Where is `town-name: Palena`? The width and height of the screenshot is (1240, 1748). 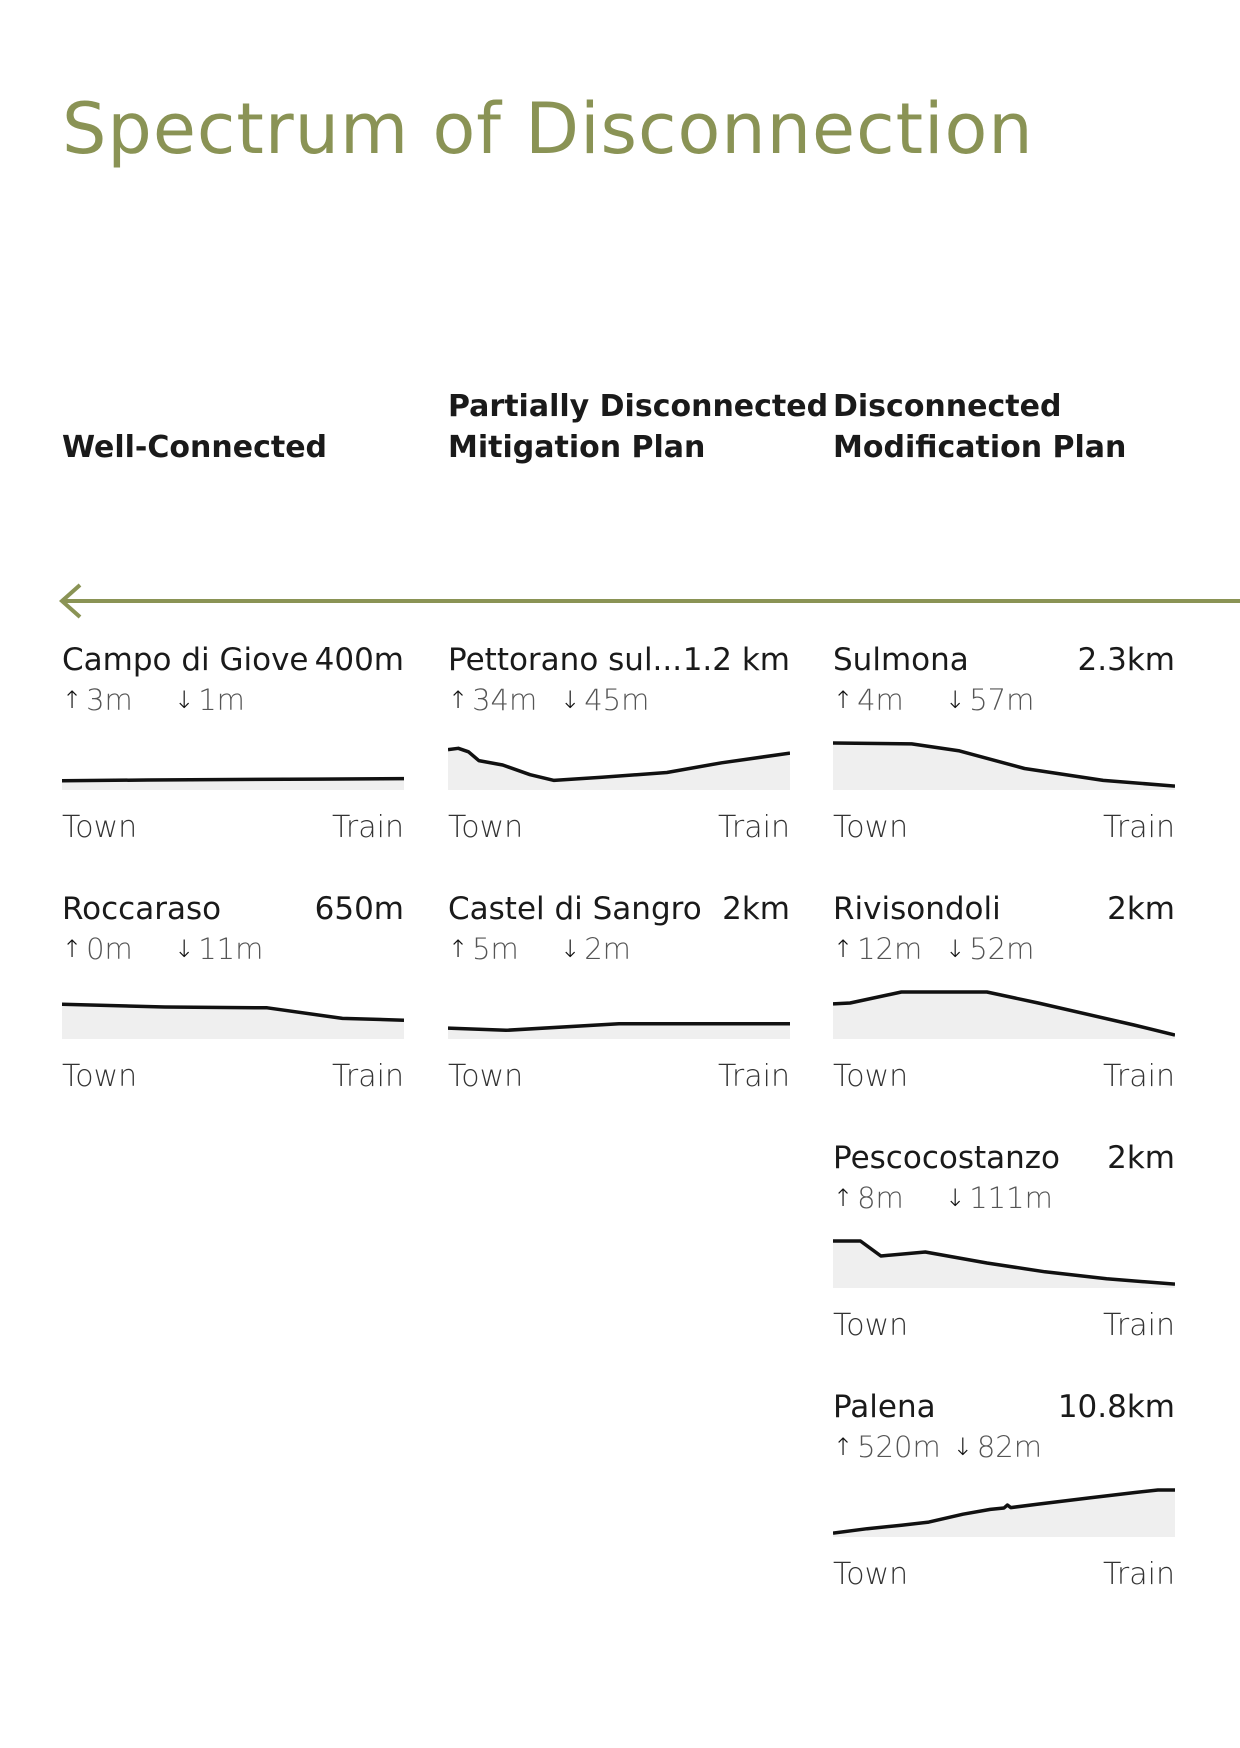
town-name: Palena is located at coordinates (884, 1407).